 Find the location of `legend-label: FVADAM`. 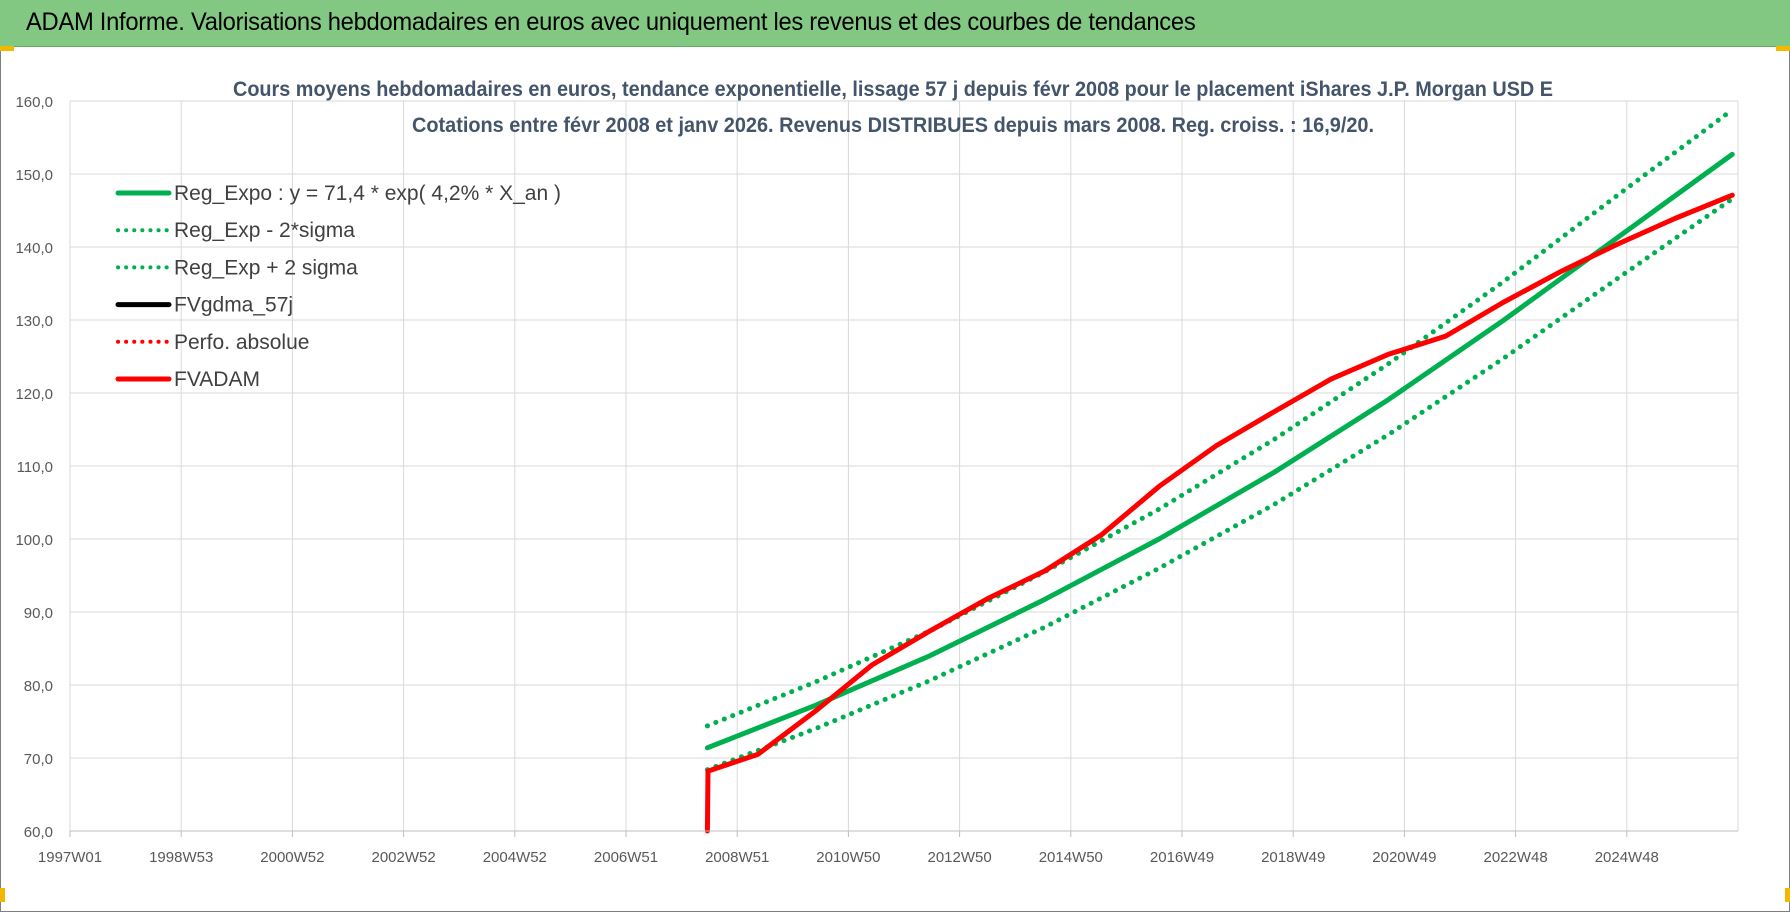

legend-label: FVADAM is located at coordinates (217, 379).